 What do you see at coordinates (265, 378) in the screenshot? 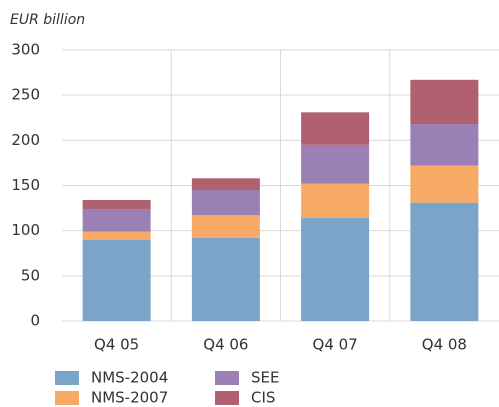
I see `legend-label: SEE` at bounding box center [265, 378].